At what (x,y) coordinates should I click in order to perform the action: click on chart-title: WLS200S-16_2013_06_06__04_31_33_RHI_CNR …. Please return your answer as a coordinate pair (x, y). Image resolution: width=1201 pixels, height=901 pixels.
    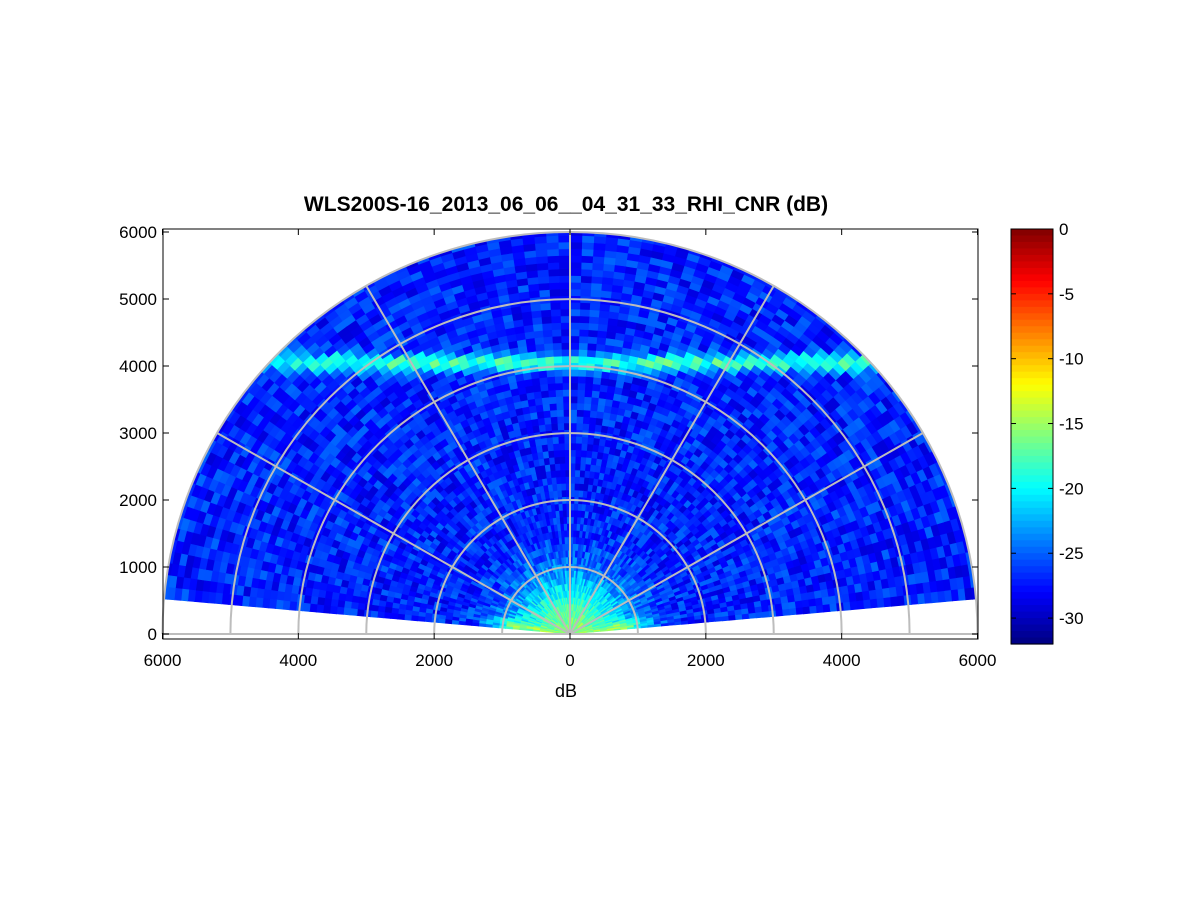
    Looking at the image, I should click on (566, 204).